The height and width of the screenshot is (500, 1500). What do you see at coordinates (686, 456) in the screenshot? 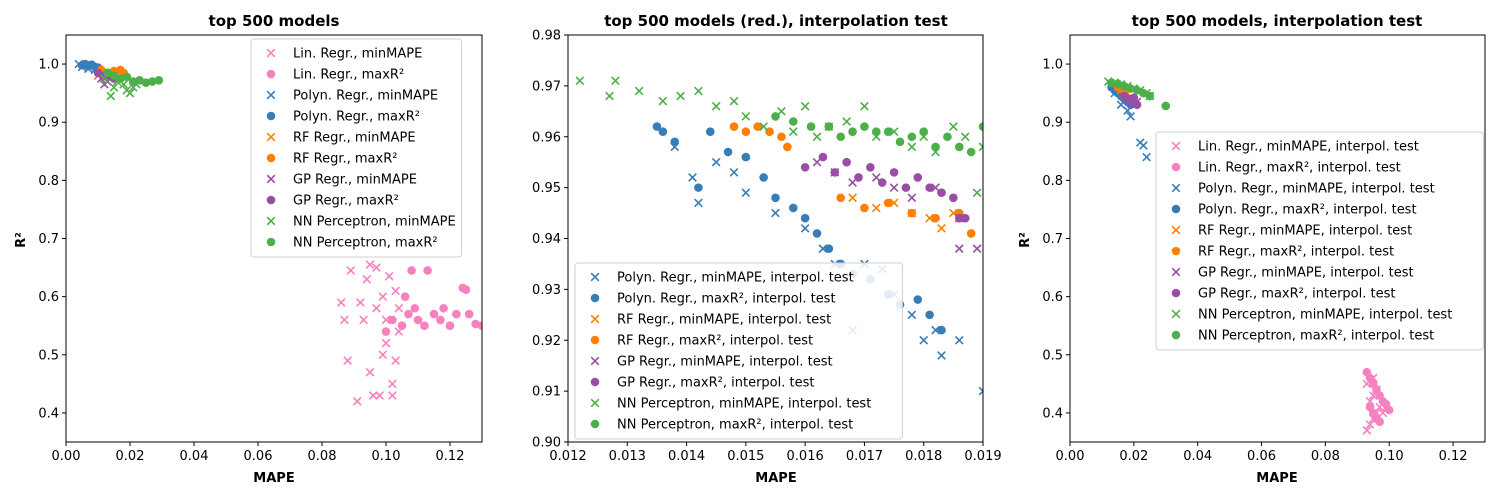
I see `x-tick-label: 0.014` at bounding box center [686, 456].